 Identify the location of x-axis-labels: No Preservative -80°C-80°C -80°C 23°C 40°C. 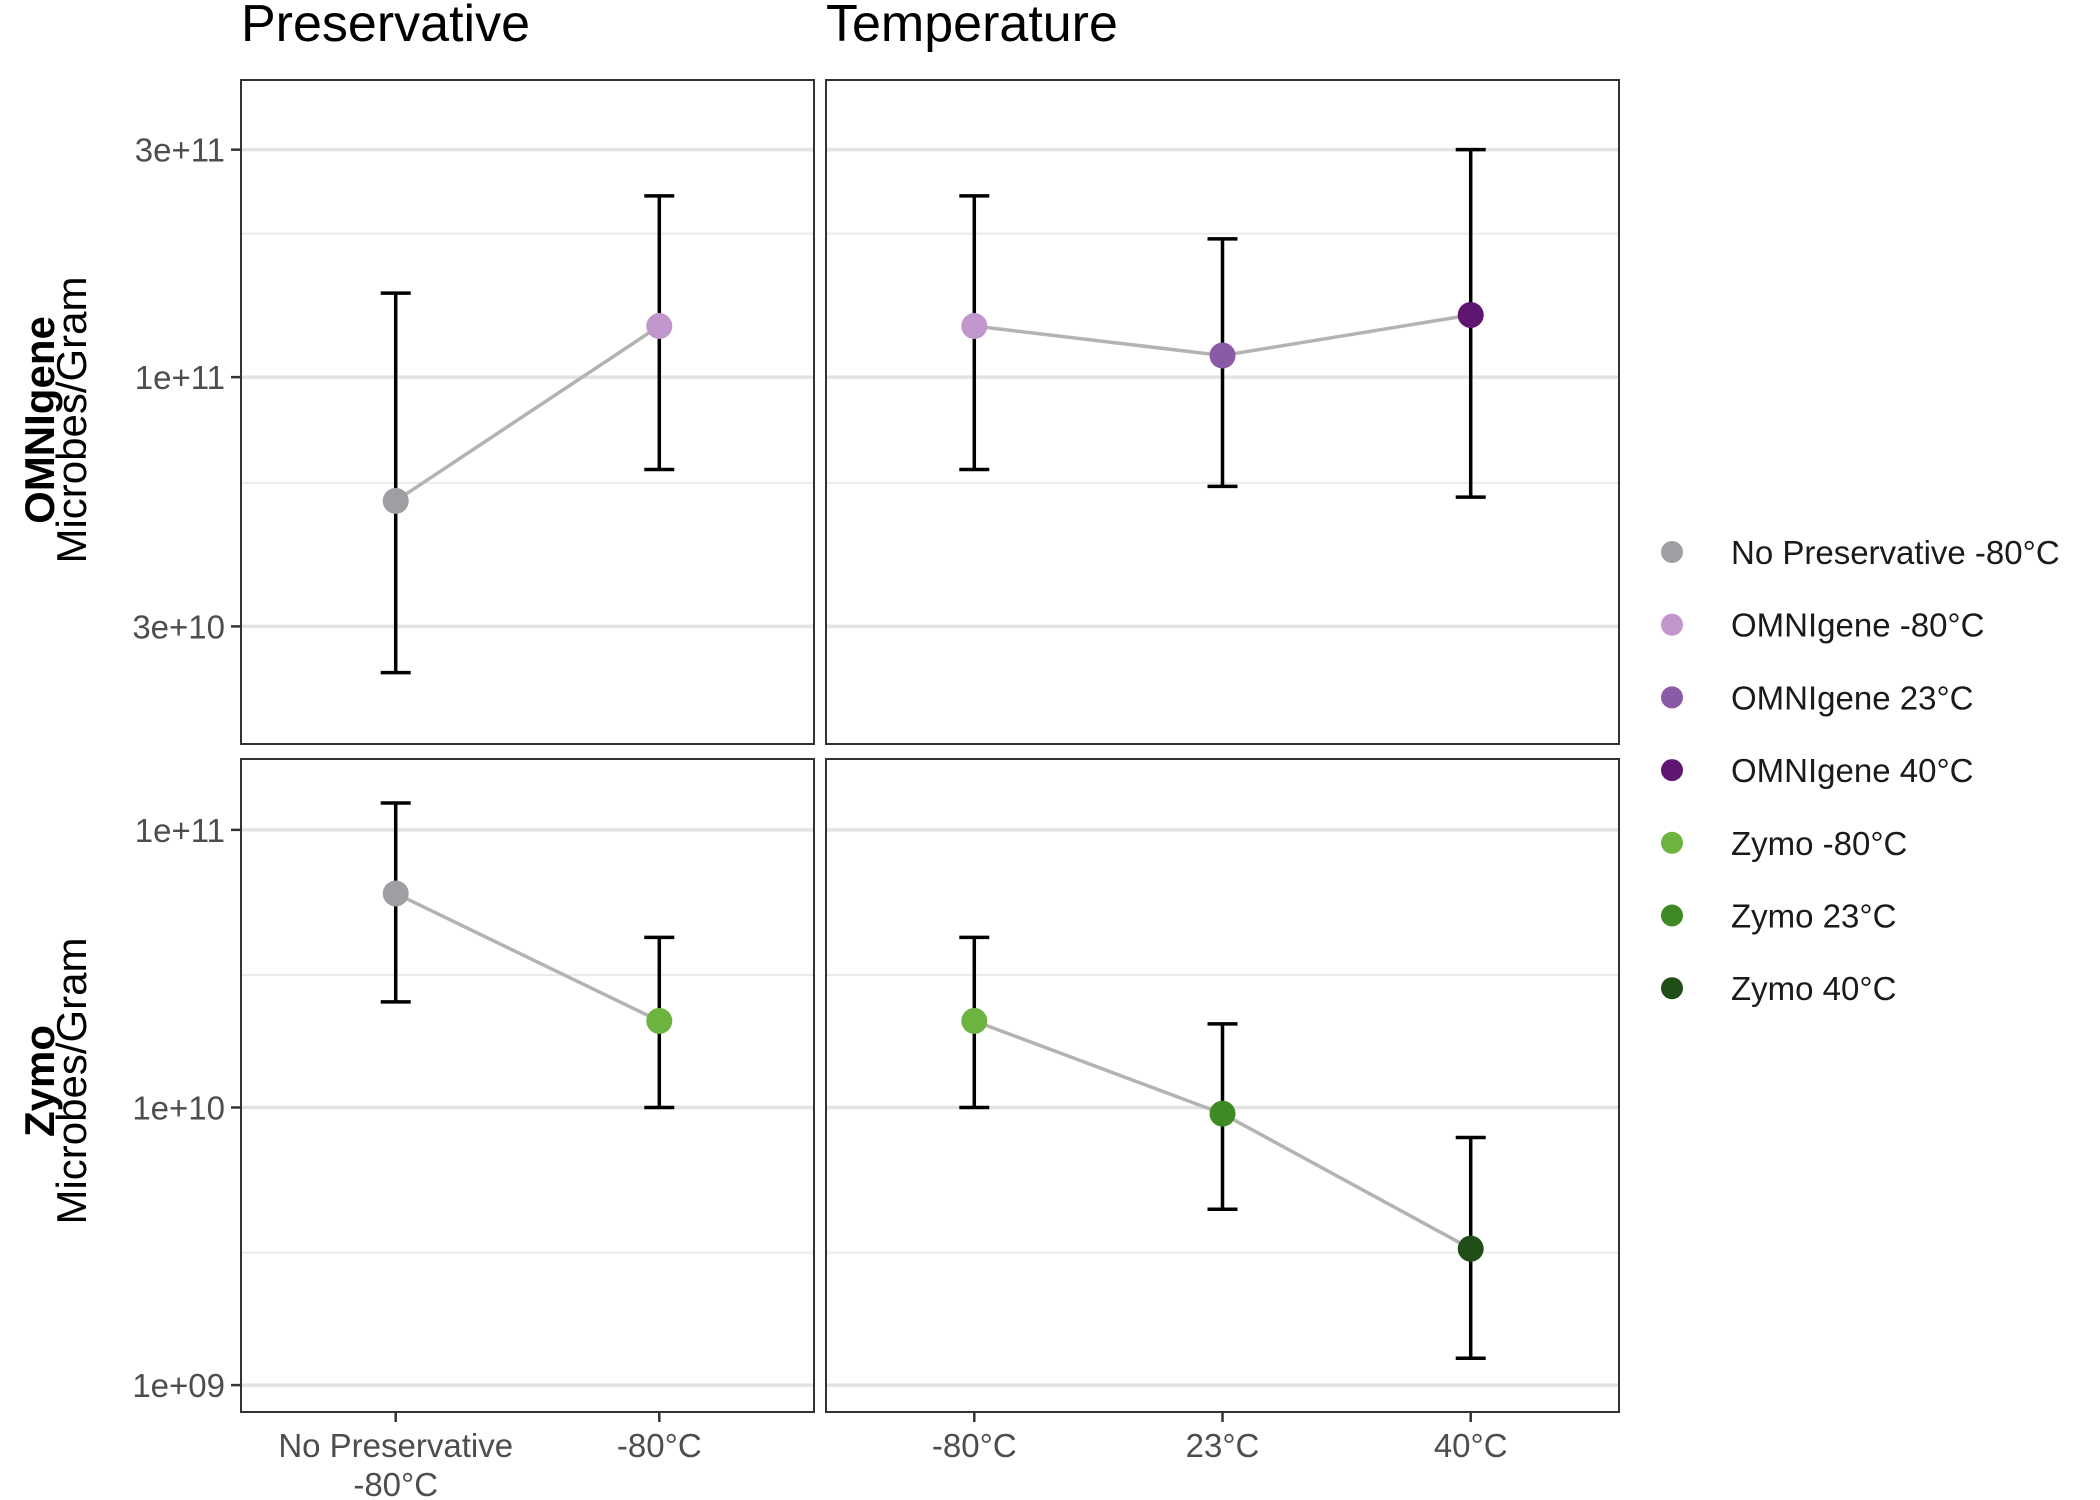
(893, 1456).